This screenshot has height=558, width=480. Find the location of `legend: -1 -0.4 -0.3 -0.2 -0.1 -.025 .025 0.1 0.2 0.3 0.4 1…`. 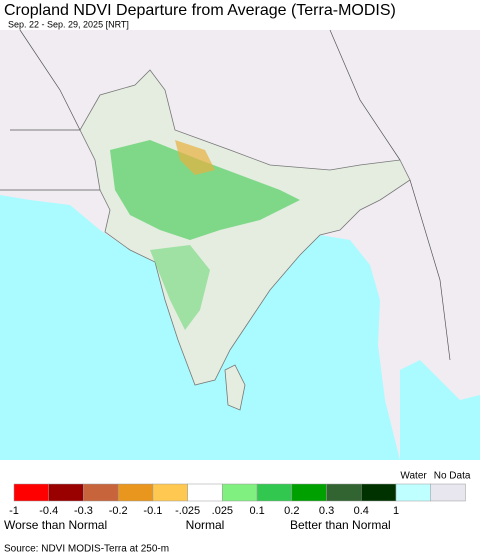

legend: -1 -0.4 -0.3 -0.2 -0.1 -.025 .025 0.1 0.2 0.3 0.4 1… is located at coordinates (237, 502).